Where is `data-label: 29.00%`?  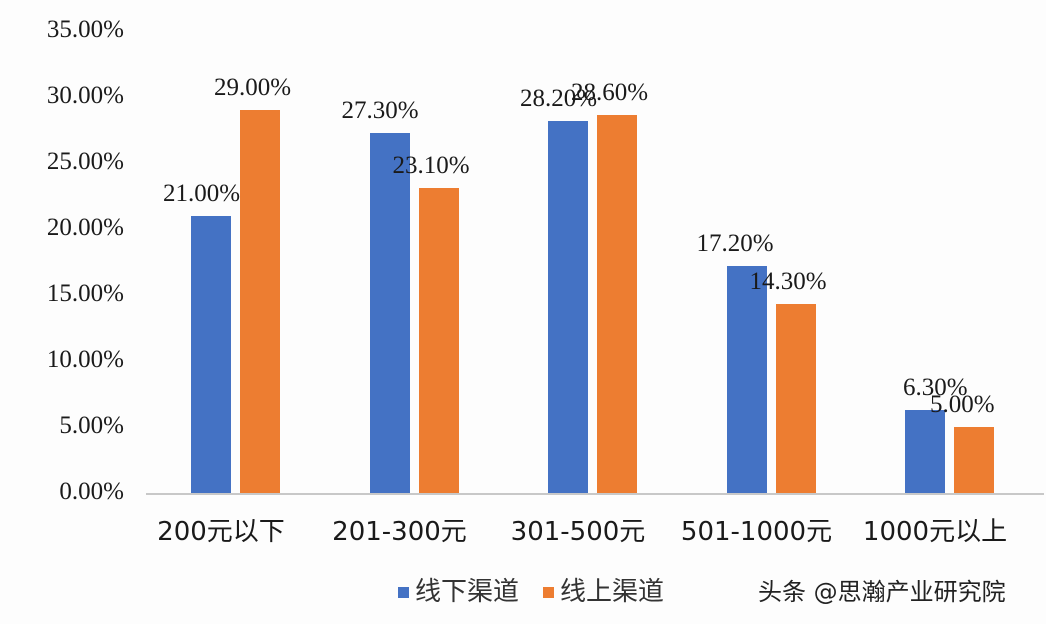 data-label: 29.00% is located at coordinates (253, 88).